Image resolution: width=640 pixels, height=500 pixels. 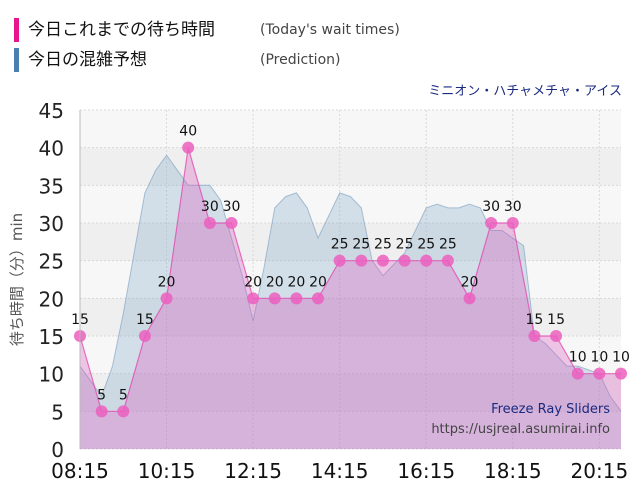 I want to click on wait-times-data-label: 40, so click(x=188, y=132).